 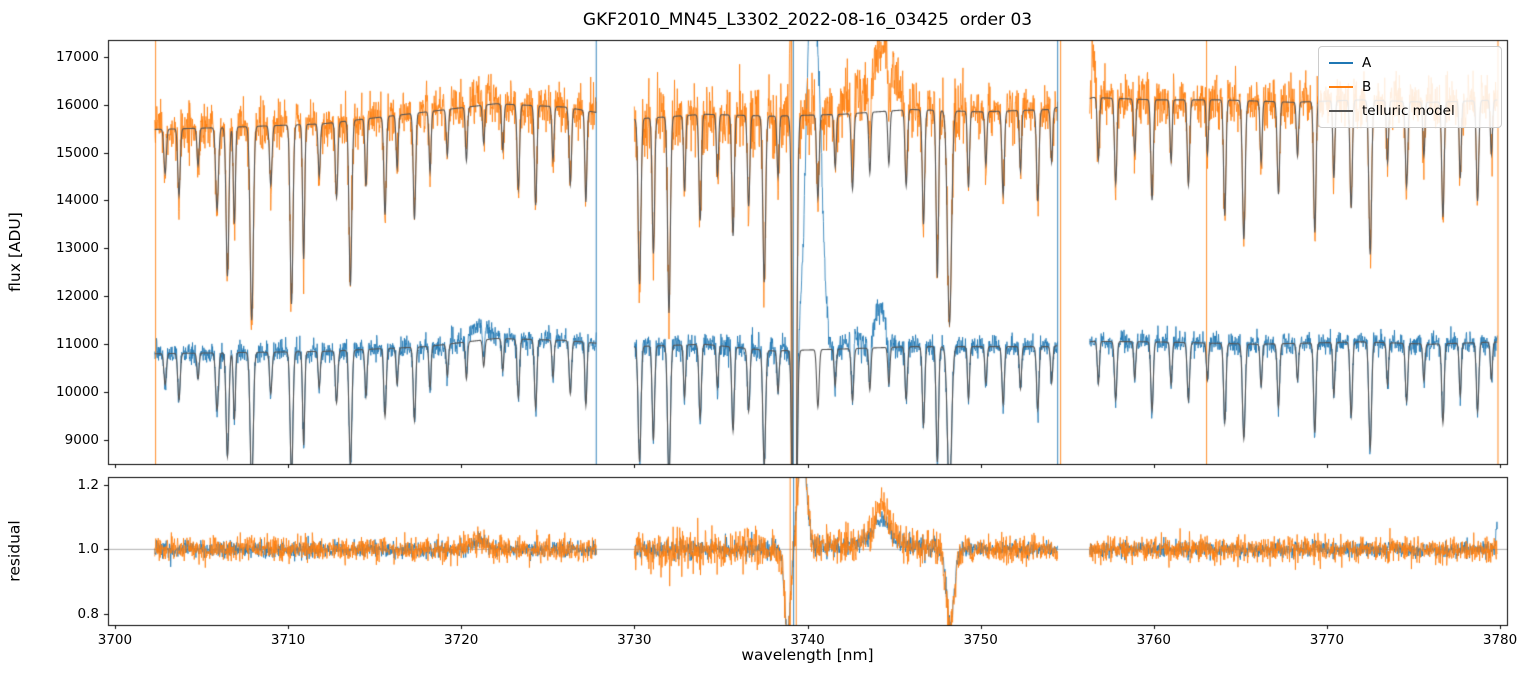 What do you see at coordinates (461, 640) in the screenshot?
I see `x-tick-label: 3720` at bounding box center [461, 640].